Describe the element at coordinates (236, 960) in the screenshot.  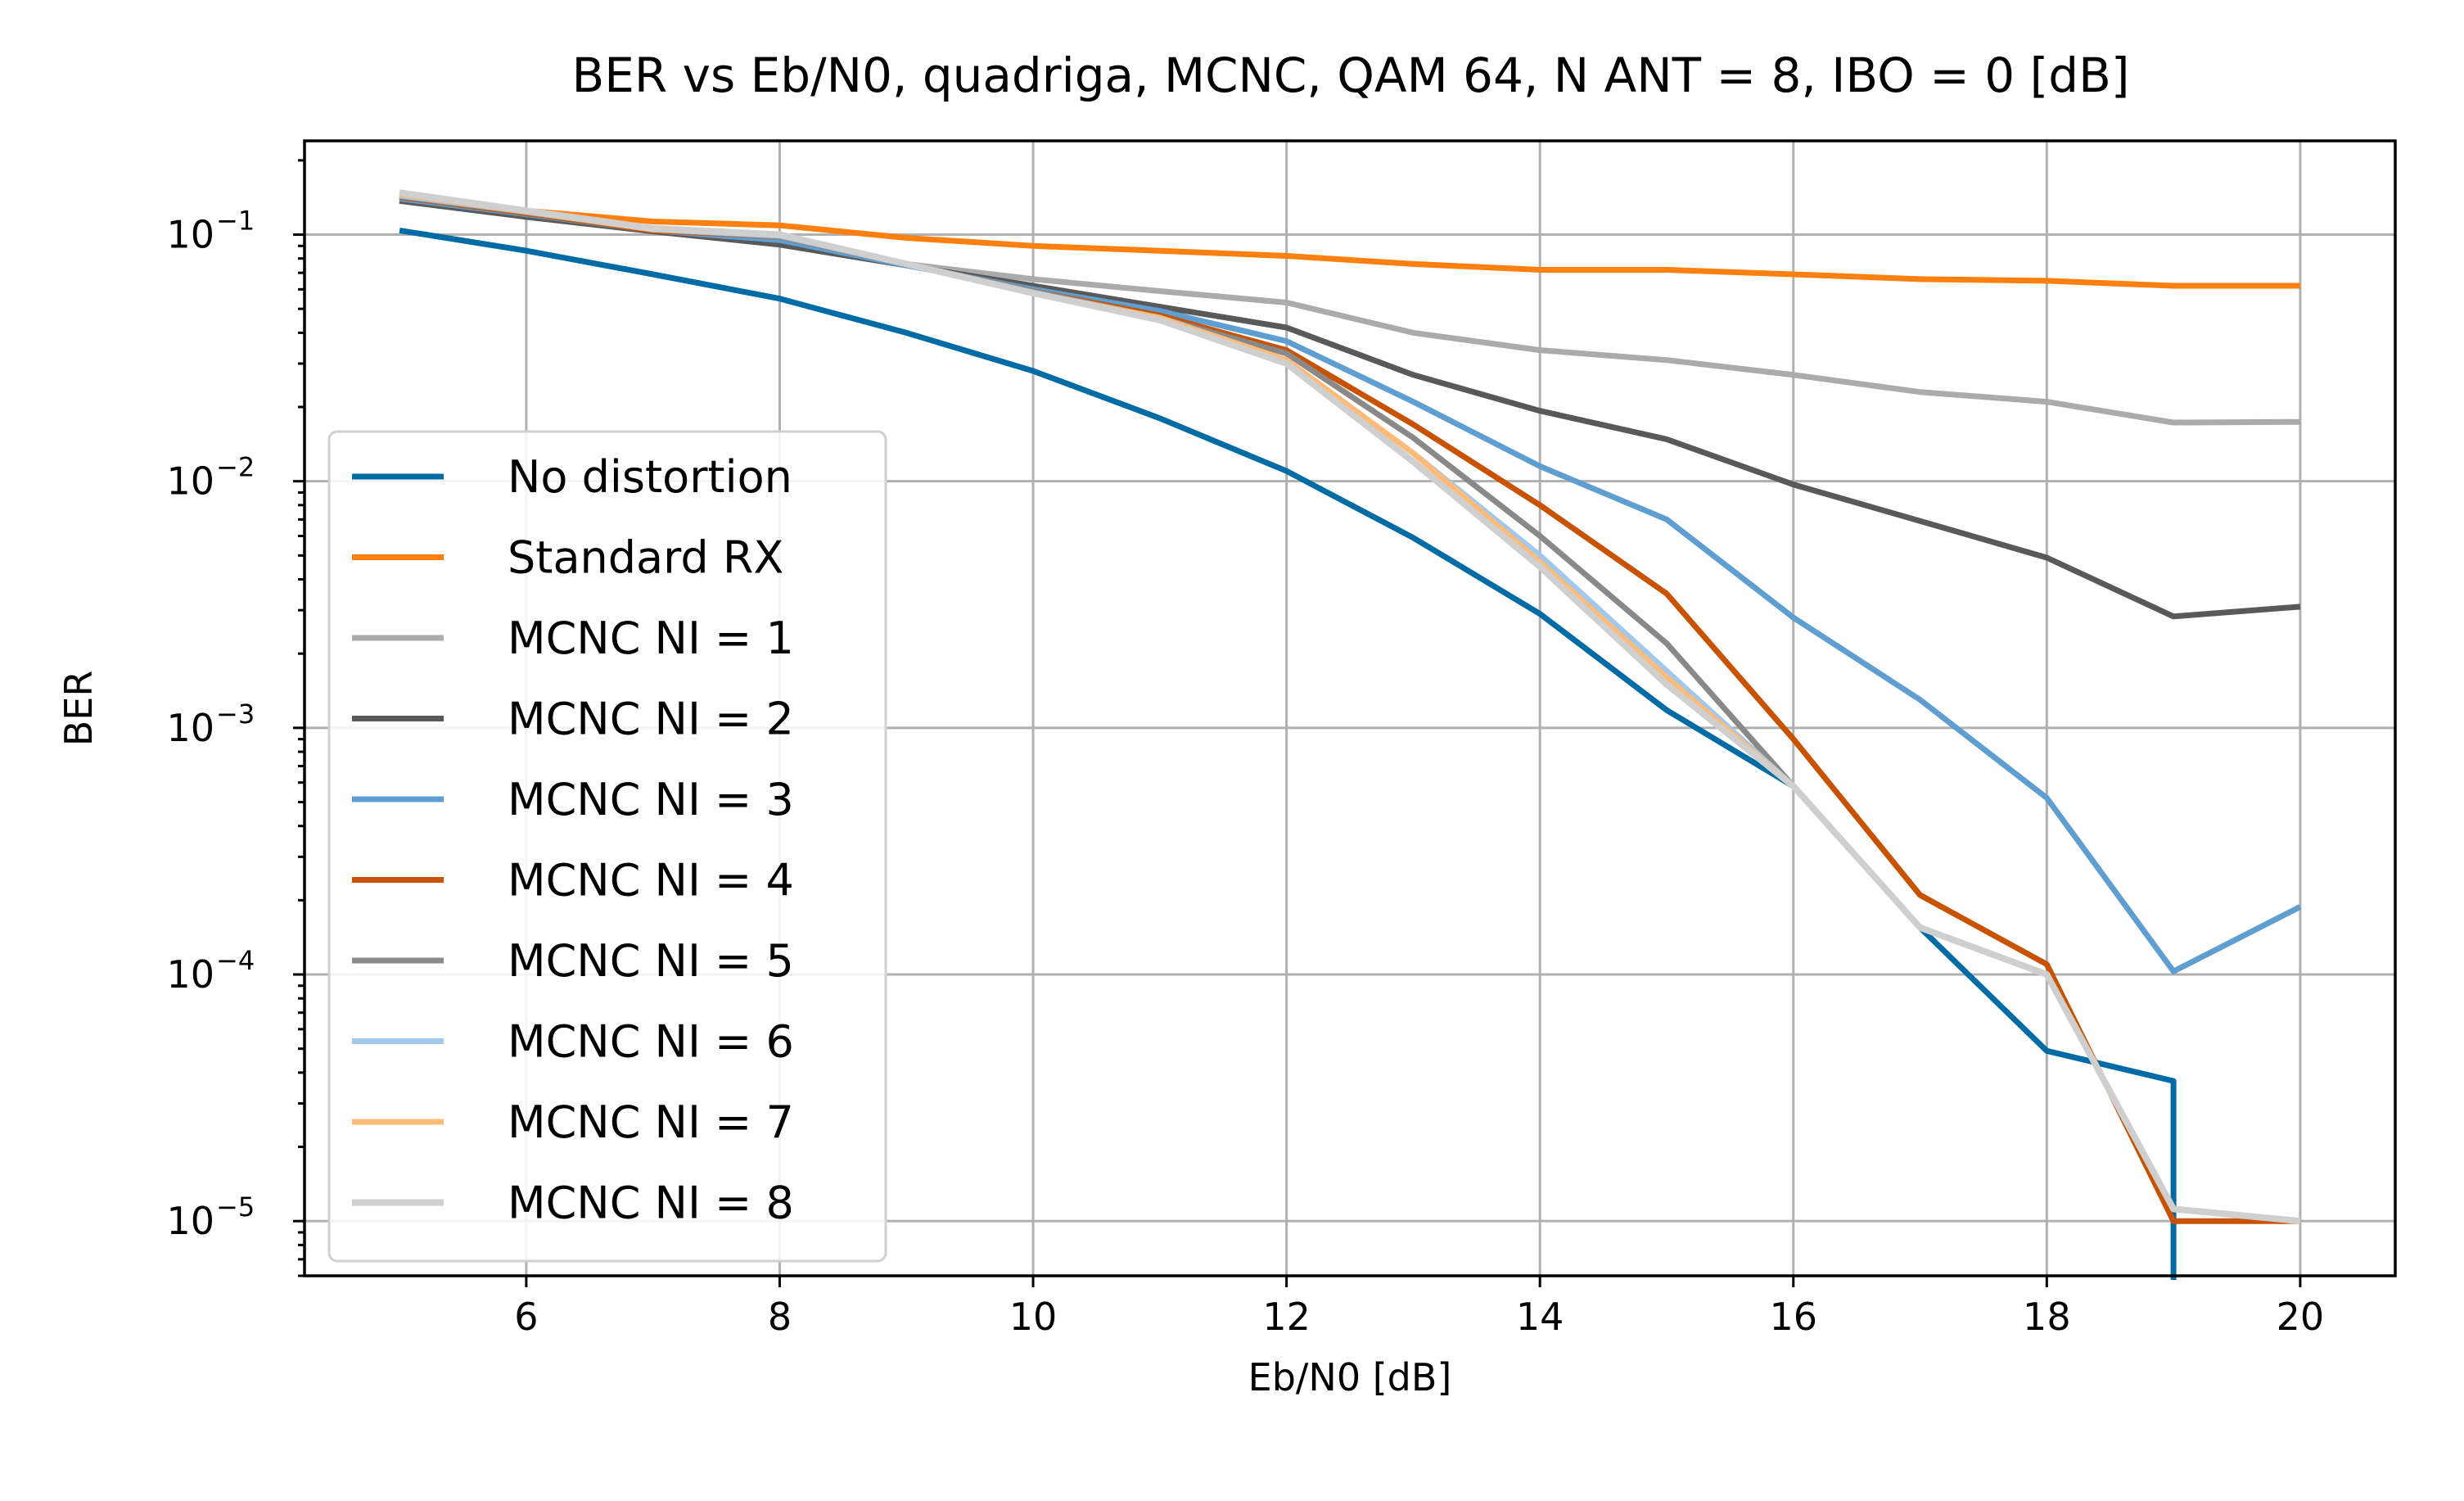
I see `y-tick-exponent: −4` at that location.